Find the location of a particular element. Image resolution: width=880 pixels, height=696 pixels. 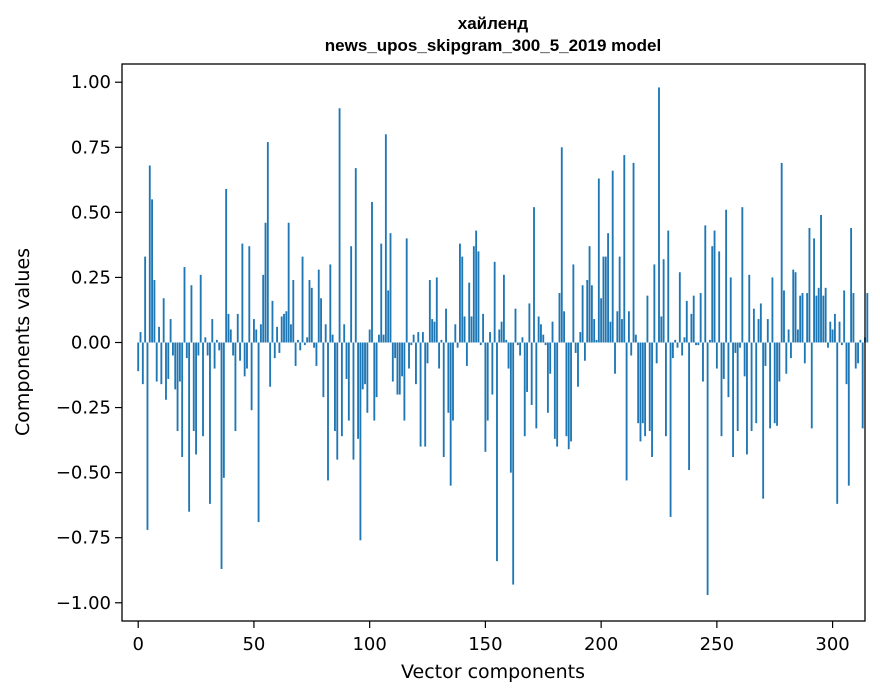

x-tick-label: 150 is located at coordinates (485, 644).